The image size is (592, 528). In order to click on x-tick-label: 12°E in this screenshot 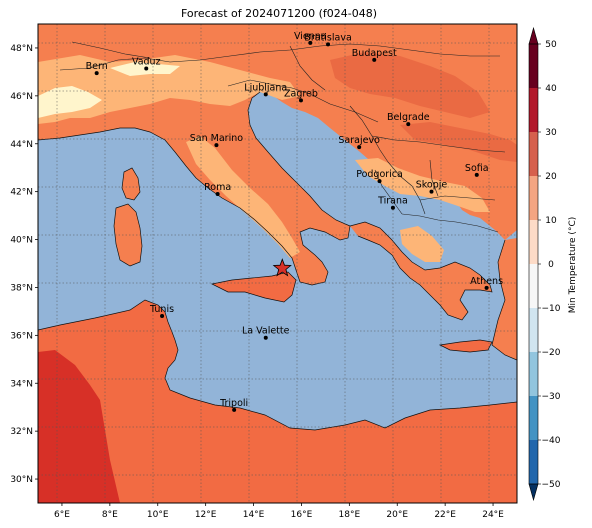, I will do `click(206, 515)`.